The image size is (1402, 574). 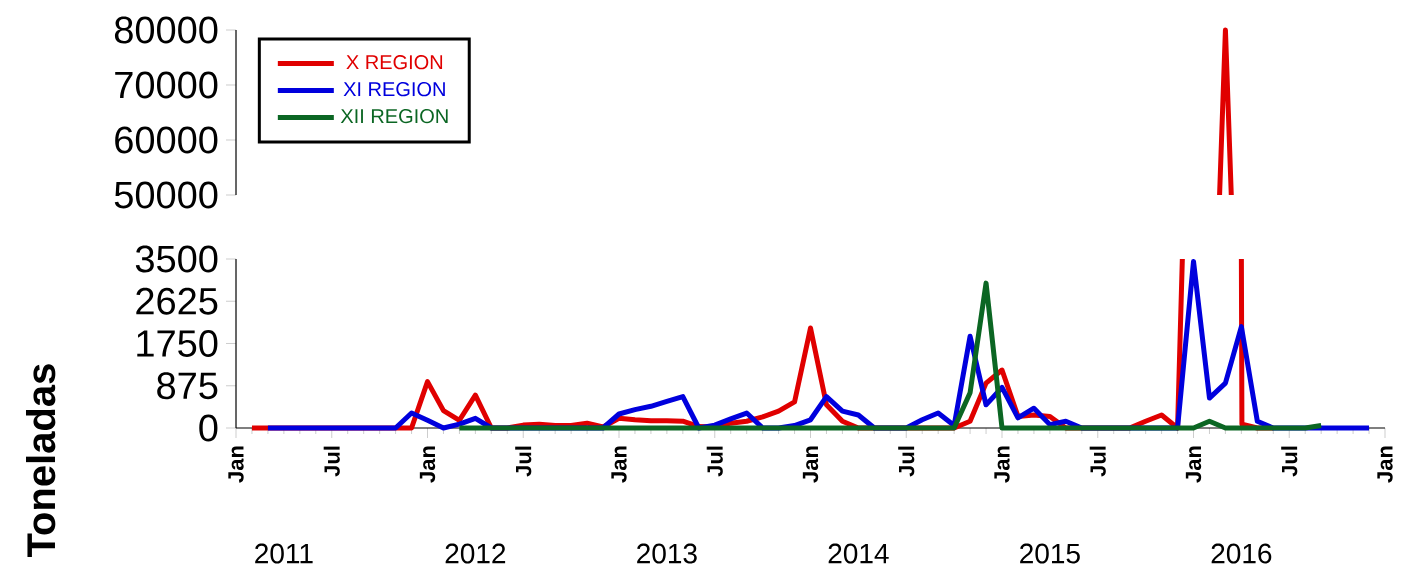 I want to click on legend-label: XII REGION, so click(x=394, y=116).